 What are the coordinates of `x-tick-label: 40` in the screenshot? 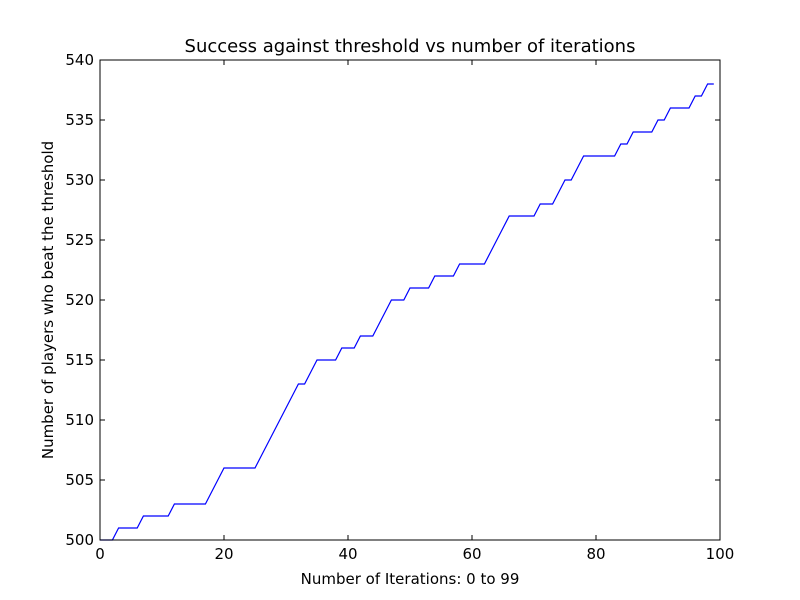 It's located at (347, 554).